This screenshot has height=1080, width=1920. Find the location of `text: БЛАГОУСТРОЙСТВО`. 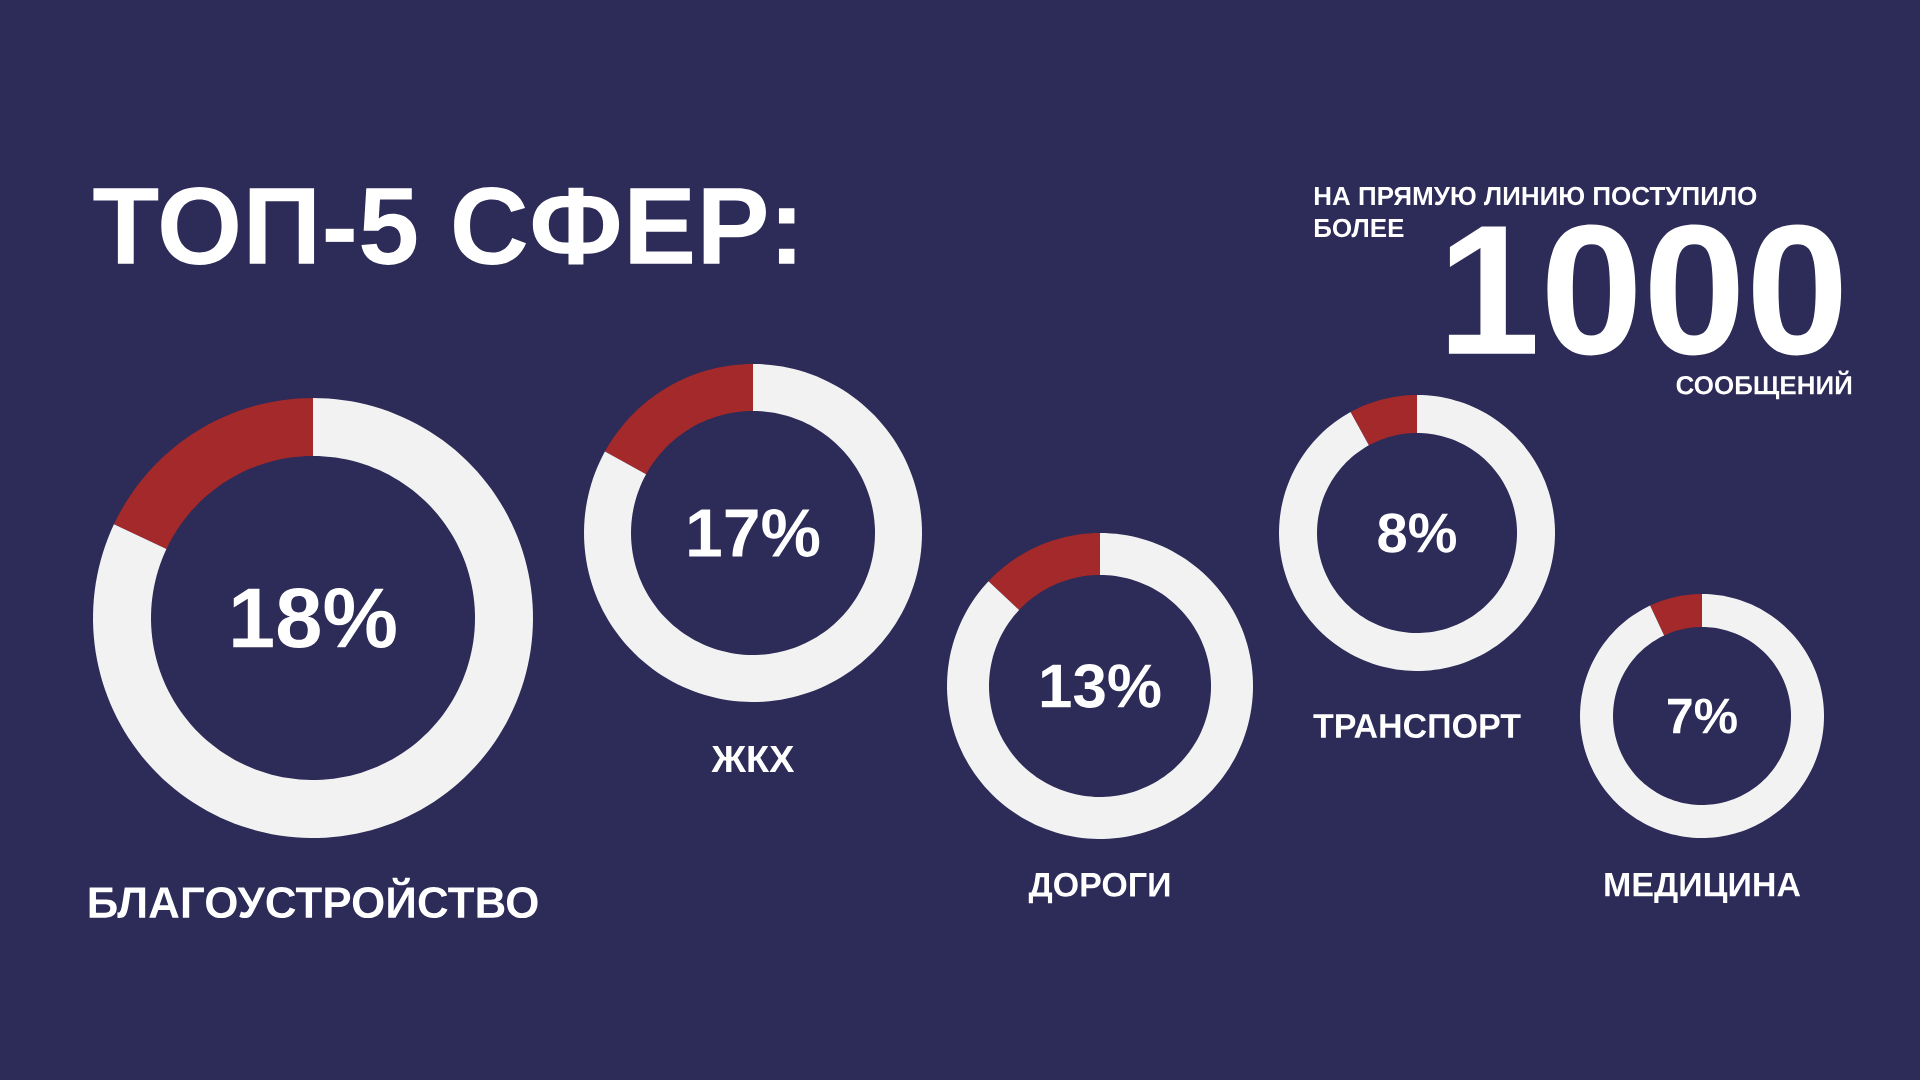

text: БЛАГОУСТРОЙСТВО is located at coordinates (313, 898).